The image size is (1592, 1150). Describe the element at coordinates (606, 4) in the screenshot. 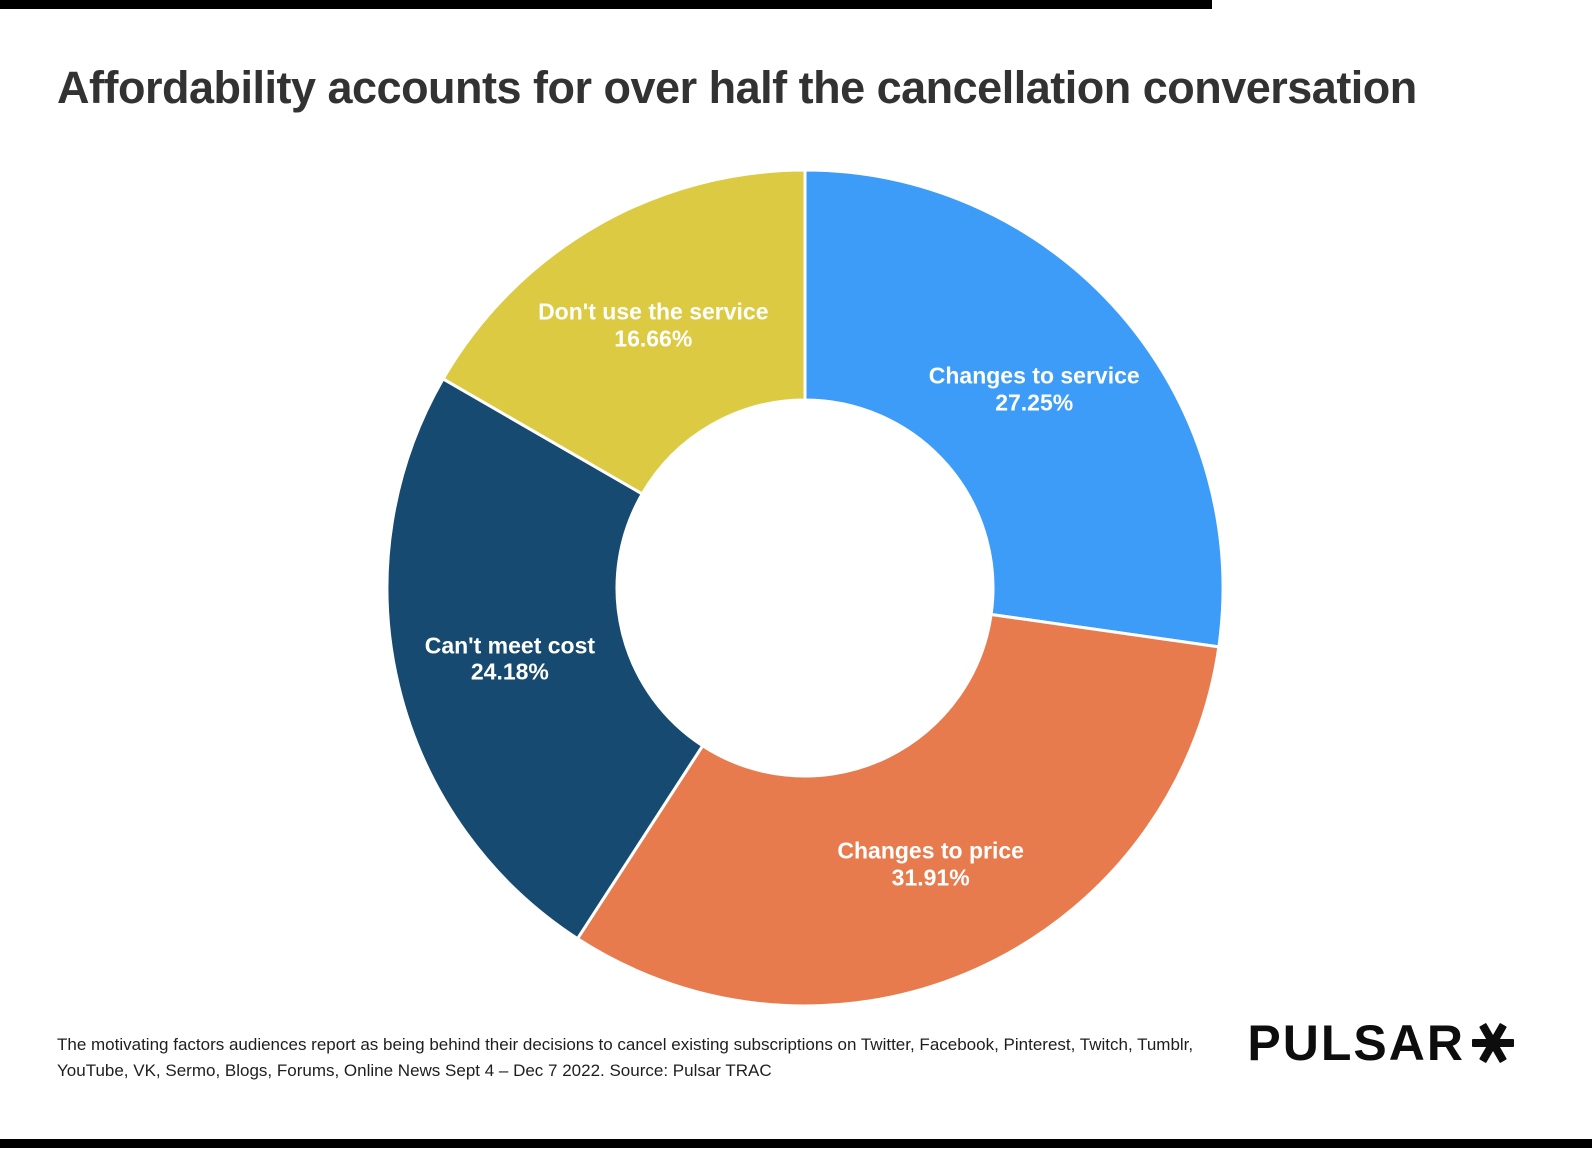

I see `top-rule` at that location.